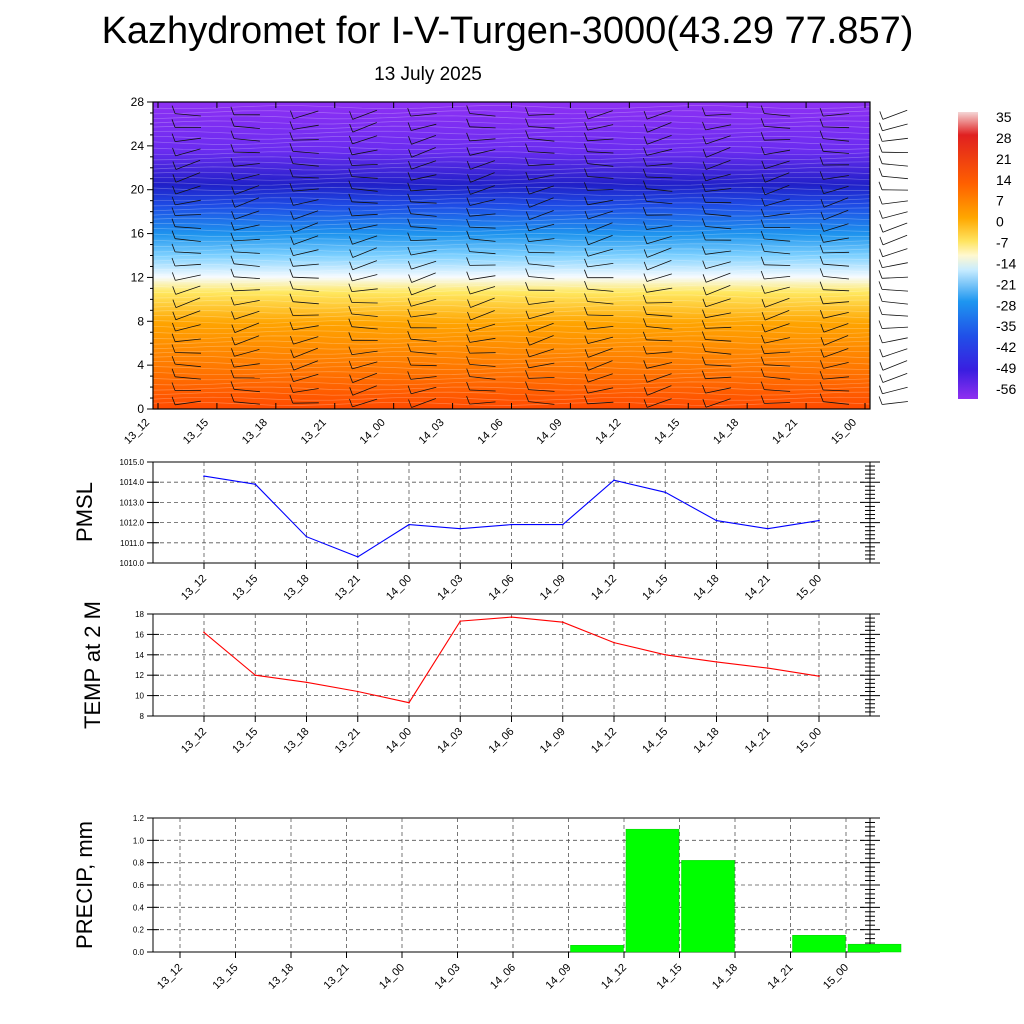  What do you see at coordinates (139, 930) in the screenshot?
I see `y-tick-label: 0.2` at bounding box center [139, 930].